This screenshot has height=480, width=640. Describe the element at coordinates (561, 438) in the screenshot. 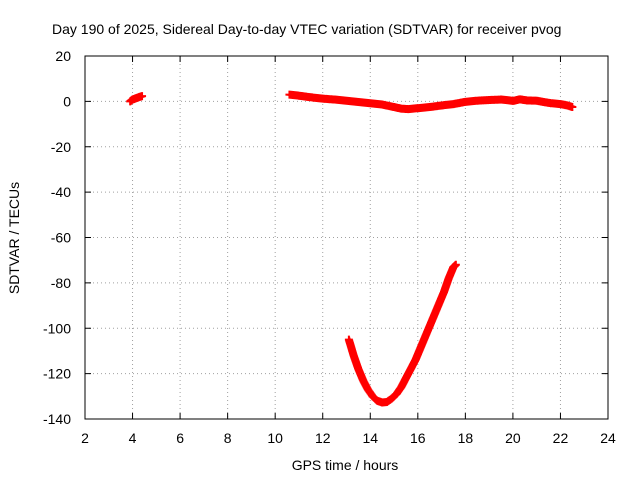

I see `x-tick-label: 22` at that location.